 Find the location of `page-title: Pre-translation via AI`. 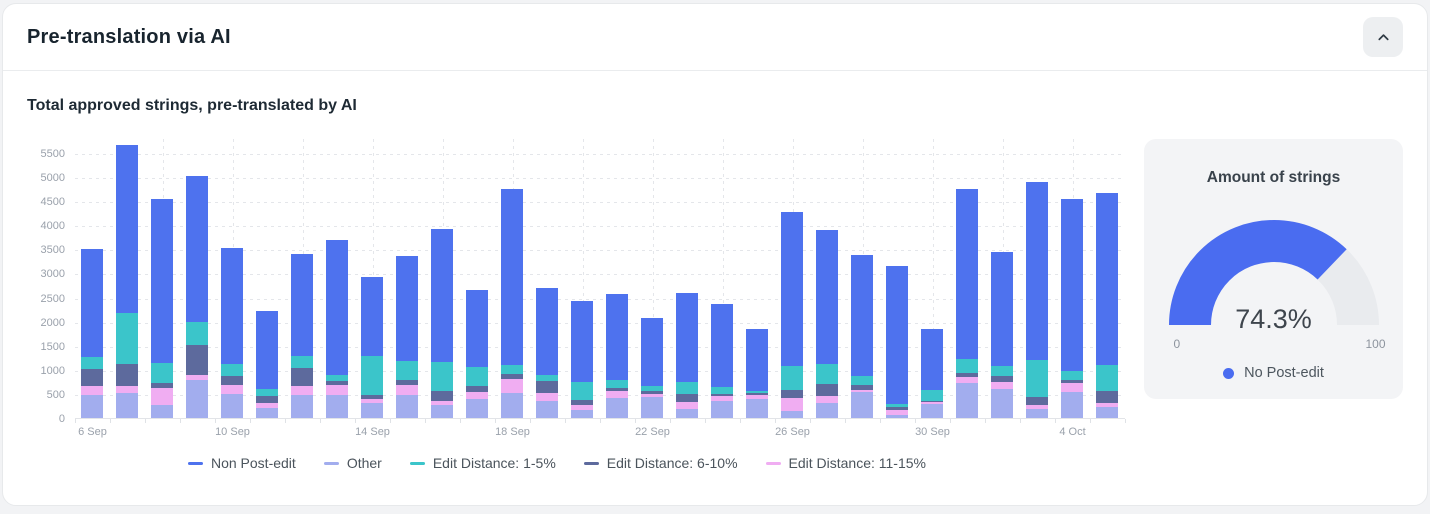

page-title: Pre-translation via AI is located at coordinates (129, 36).